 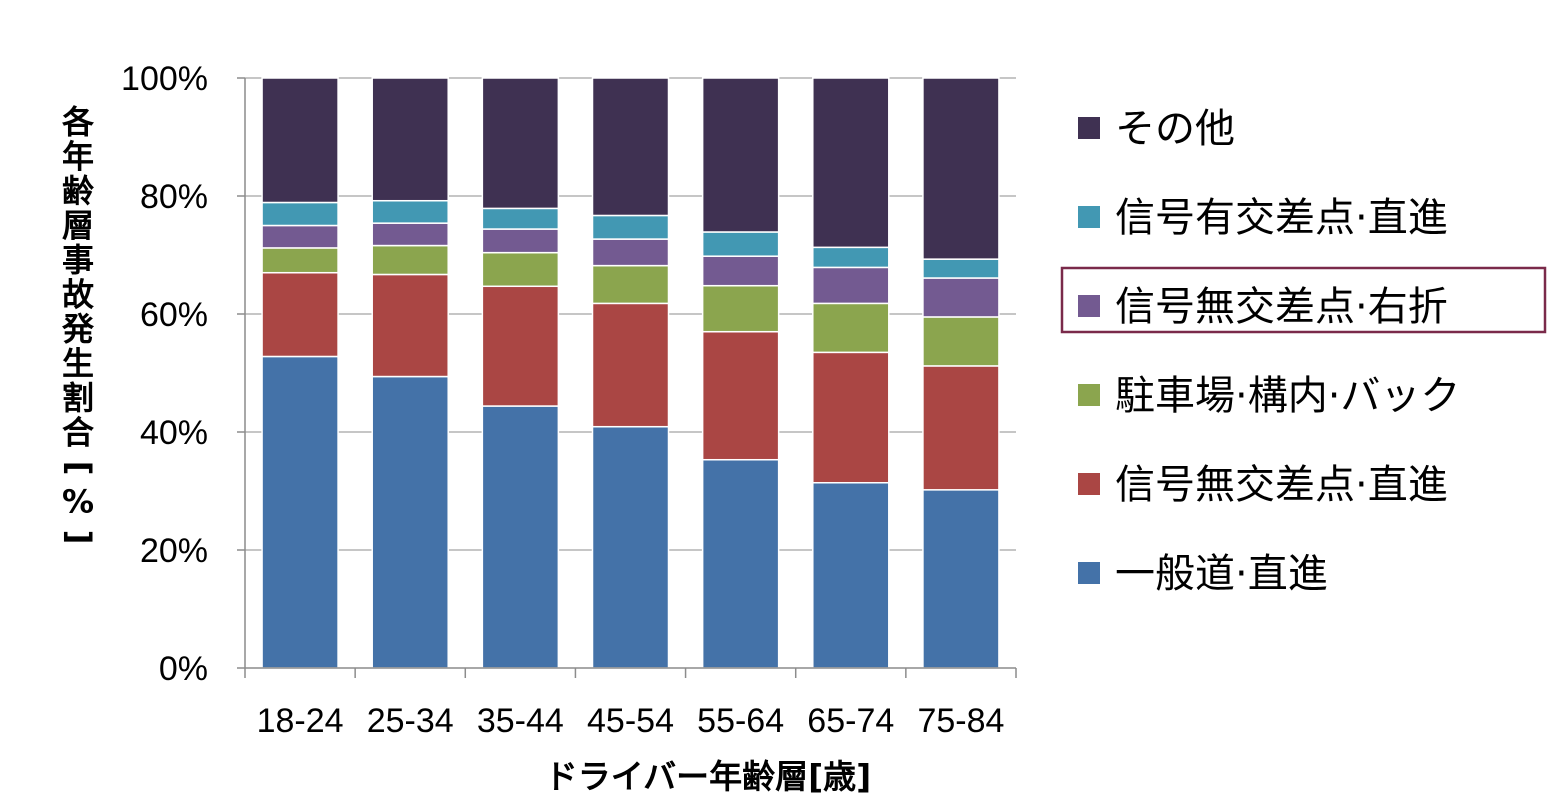 I want to click on x-tick-label: 18-24, so click(x=300, y=721).